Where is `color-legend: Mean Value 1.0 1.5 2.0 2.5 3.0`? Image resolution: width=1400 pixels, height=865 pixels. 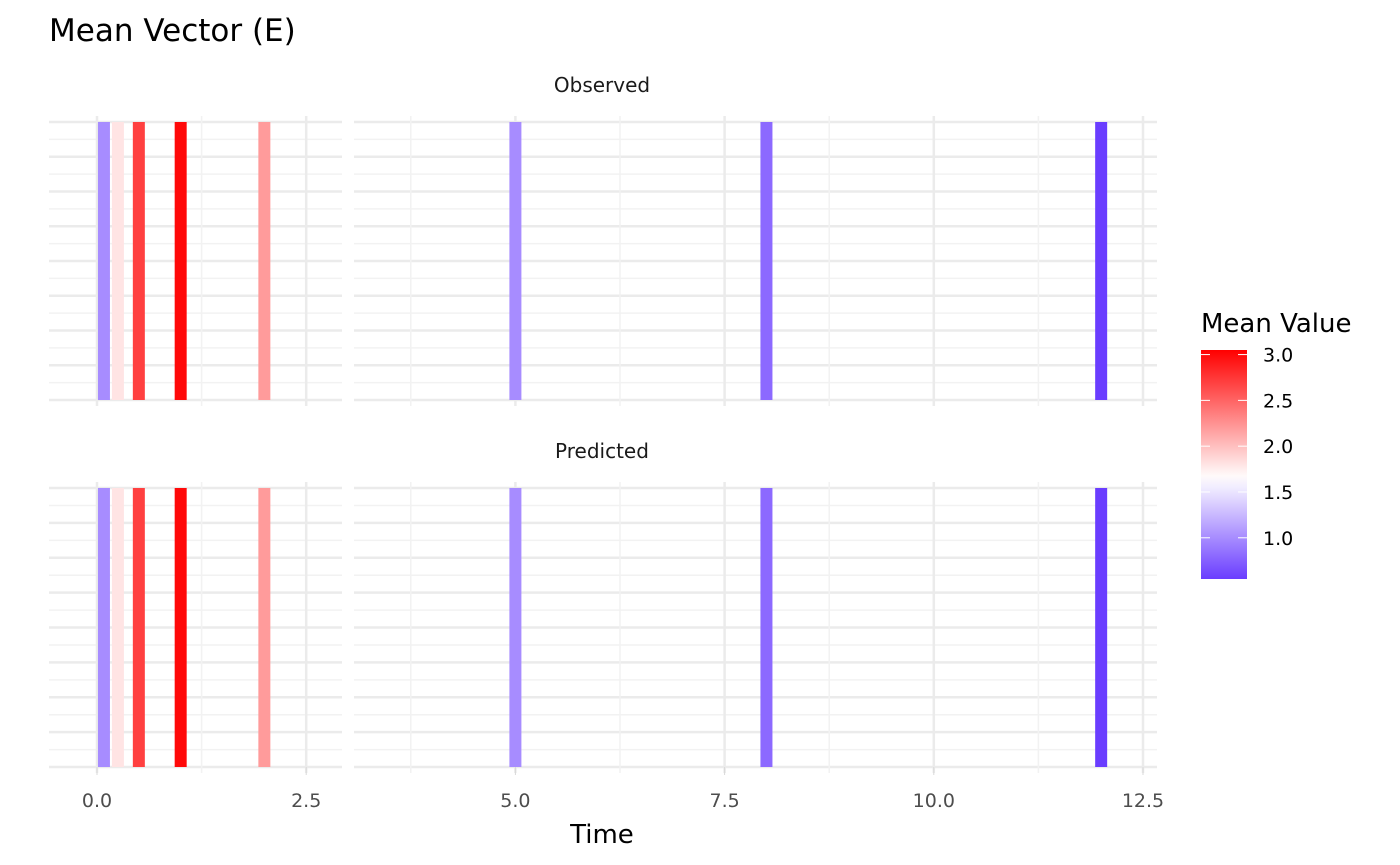 color-legend: Mean Value 1.0 1.5 2.0 2.5 3.0 is located at coordinates (1276, 444).